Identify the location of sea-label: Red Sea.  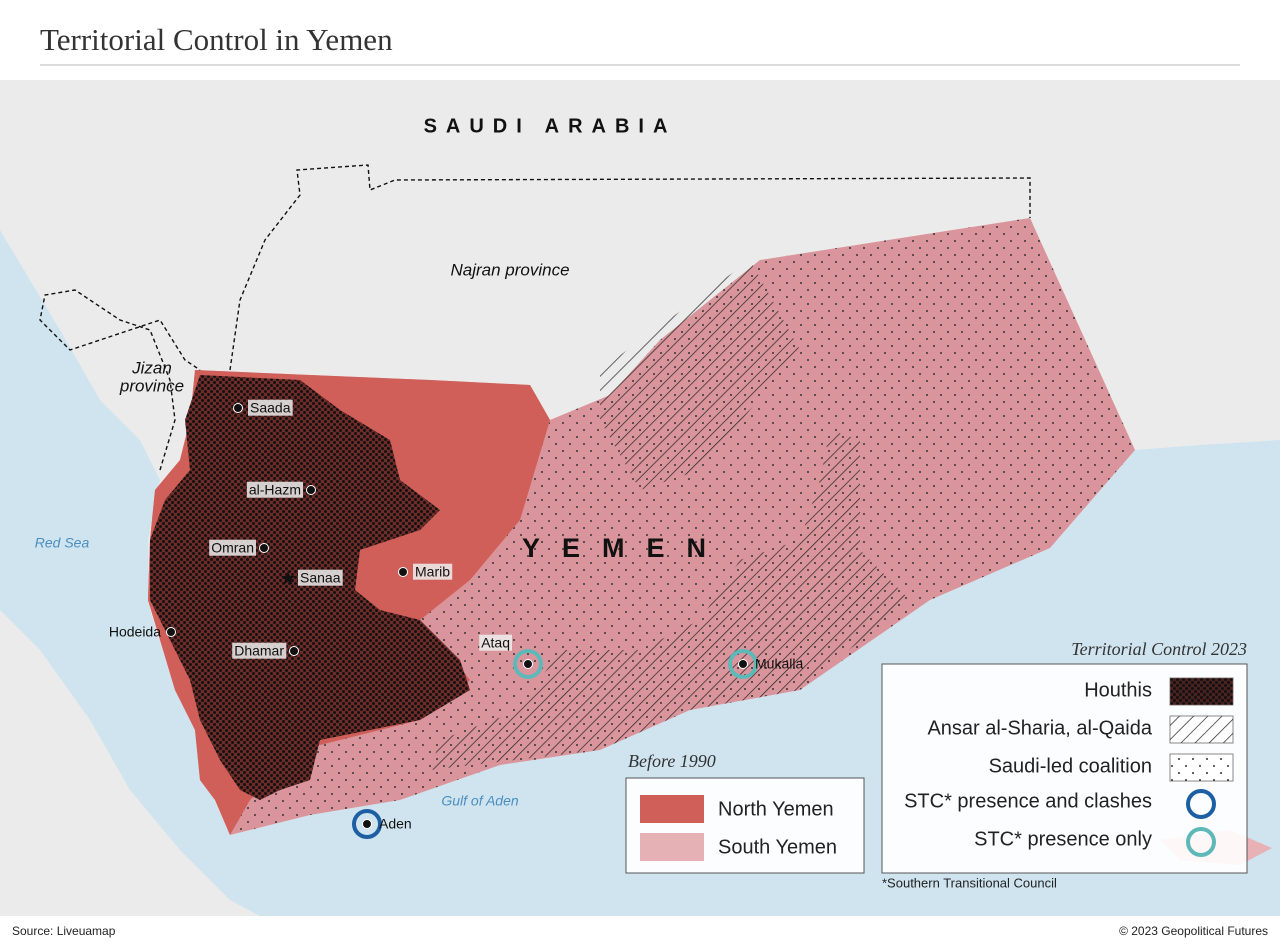
(62, 543).